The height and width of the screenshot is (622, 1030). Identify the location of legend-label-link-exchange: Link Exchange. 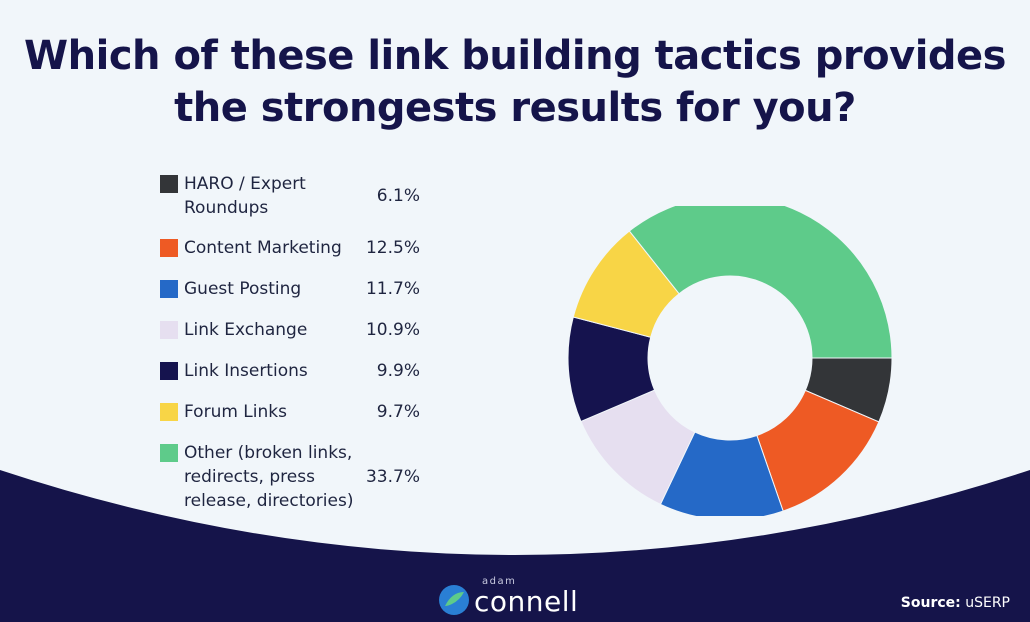
(246, 330).